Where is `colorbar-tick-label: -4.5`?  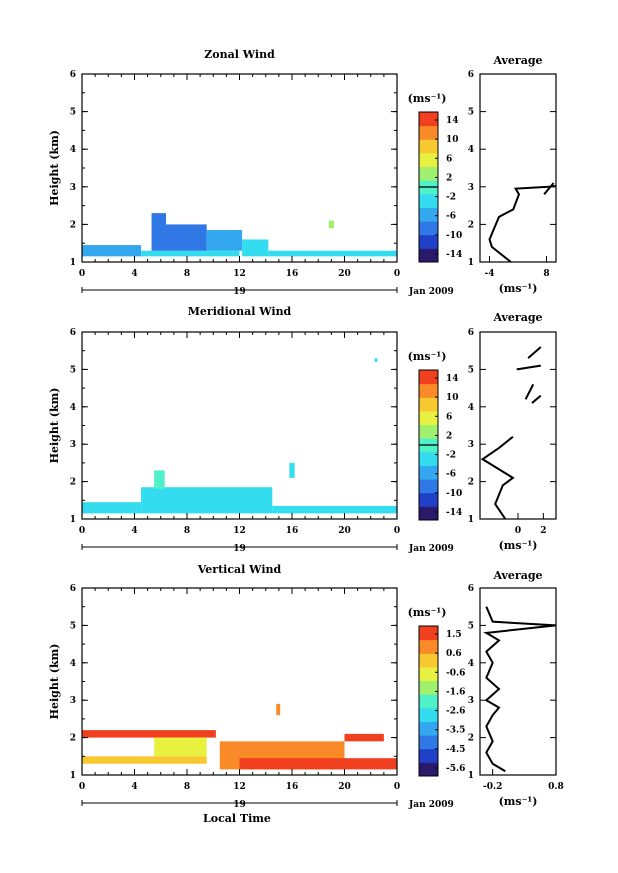 colorbar-tick-label: -4.5 is located at coordinates (455, 750).